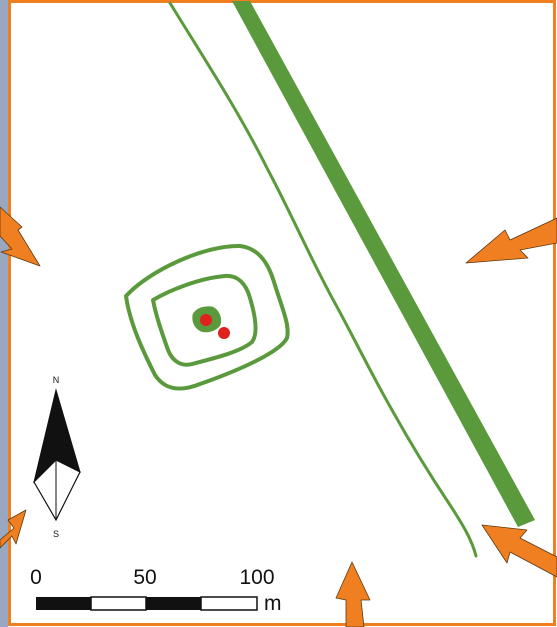  Describe the element at coordinates (144, 577) in the screenshot. I see `scale-tick-50: 50` at that location.